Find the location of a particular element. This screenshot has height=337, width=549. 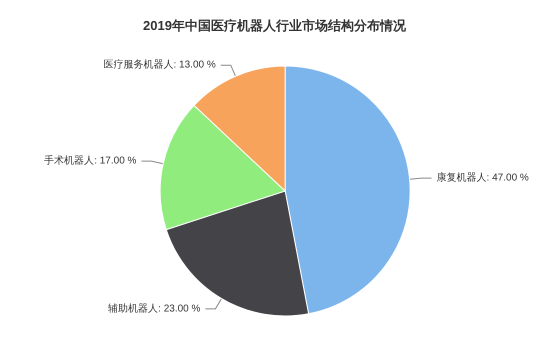

chart-title: 2019年中国医疗机器人行业市场结构分布情况 is located at coordinates (275, 25).